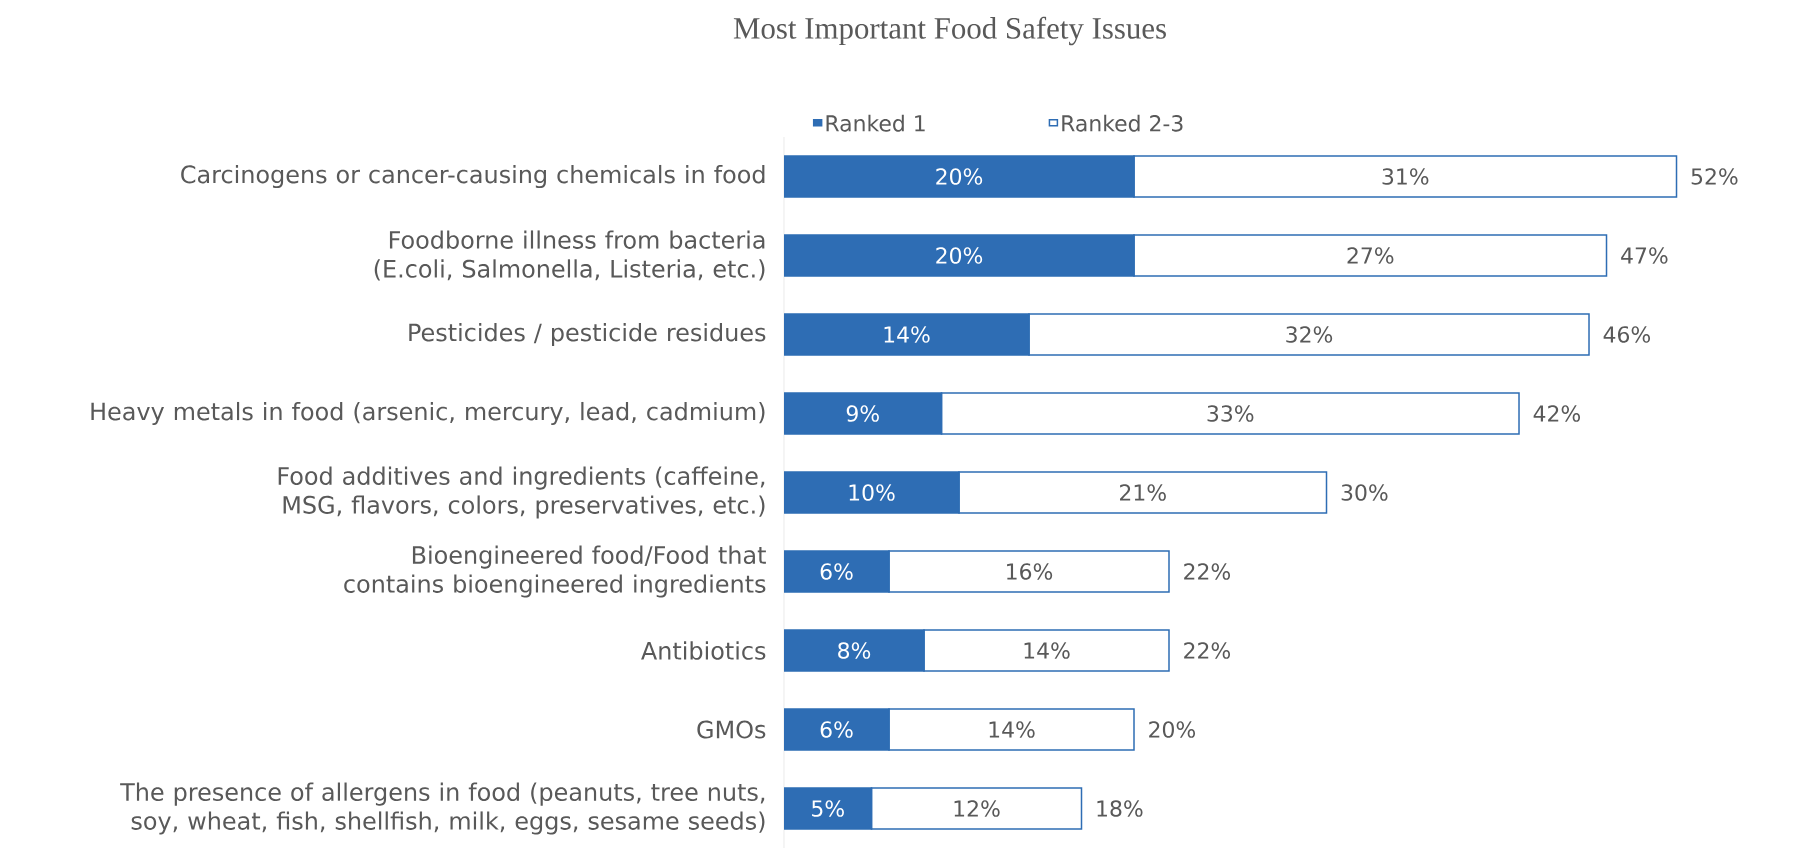 This screenshot has height=848, width=1794. Describe the element at coordinates (872, 492) in the screenshot. I see `data-label: 10%` at that location.